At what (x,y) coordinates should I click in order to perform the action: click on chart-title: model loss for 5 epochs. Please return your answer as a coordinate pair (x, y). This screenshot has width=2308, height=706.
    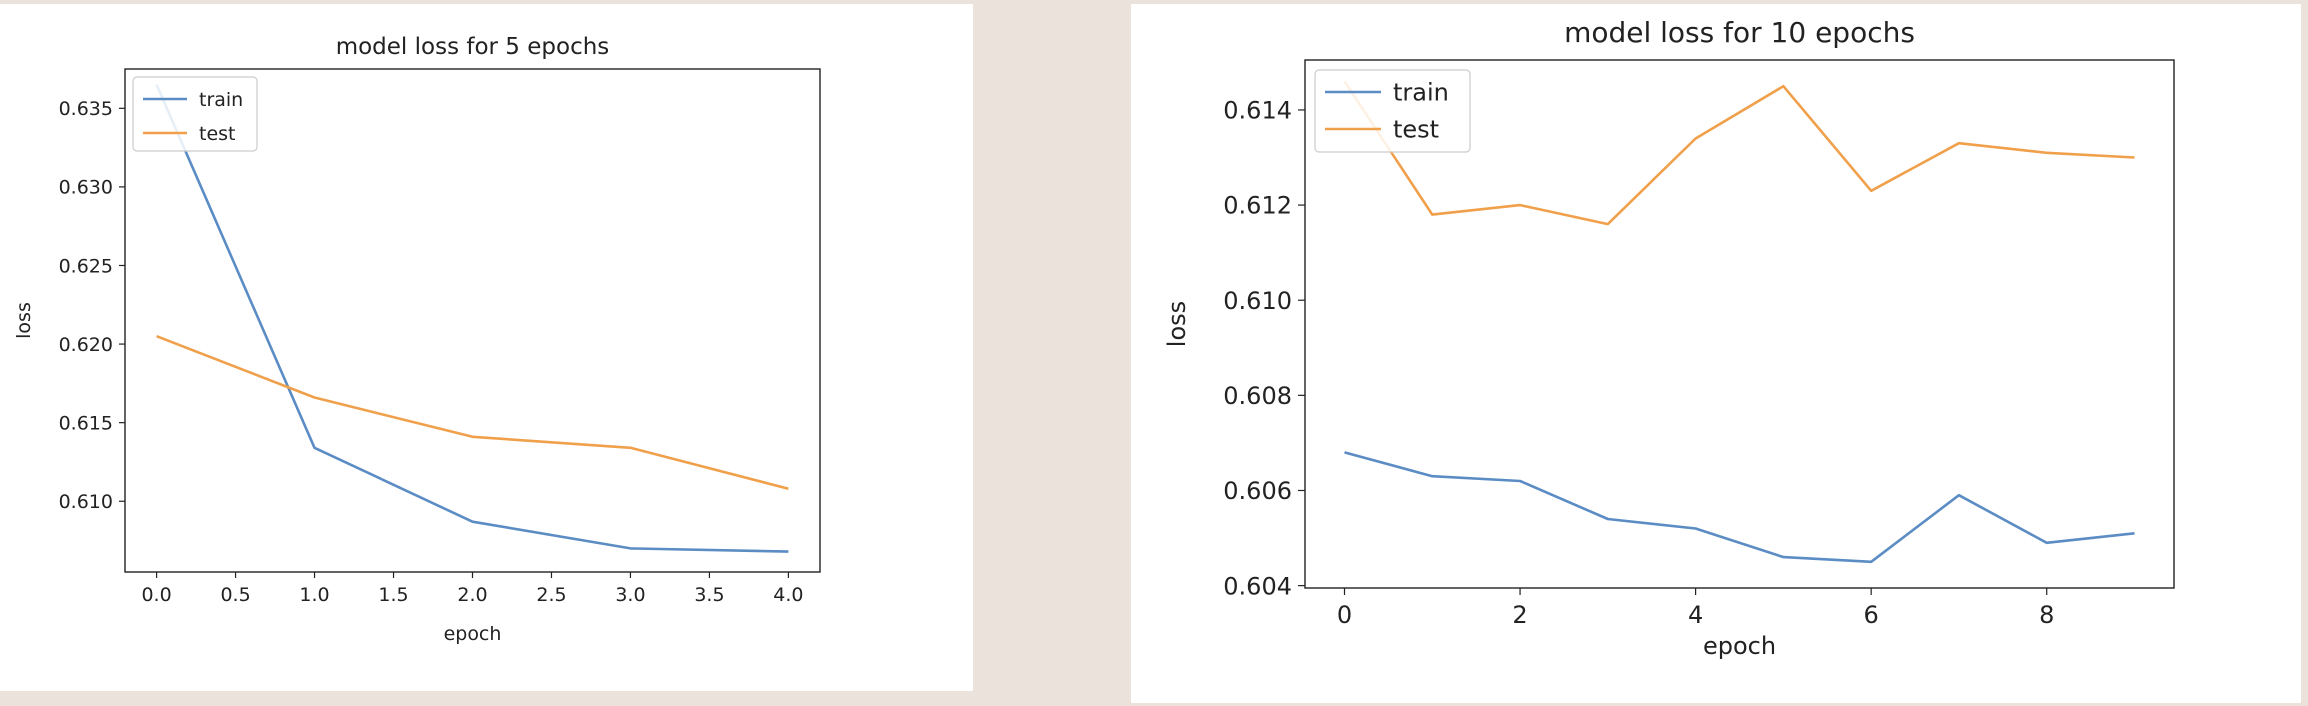
    Looking at the image, I should click on (473, 47).